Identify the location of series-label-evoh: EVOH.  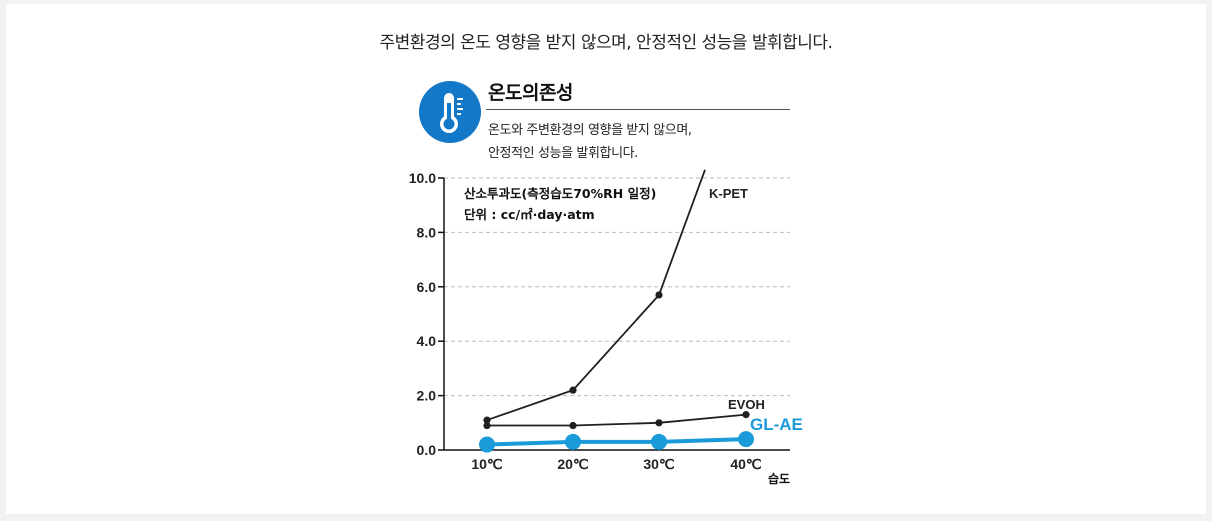
(746, 404).